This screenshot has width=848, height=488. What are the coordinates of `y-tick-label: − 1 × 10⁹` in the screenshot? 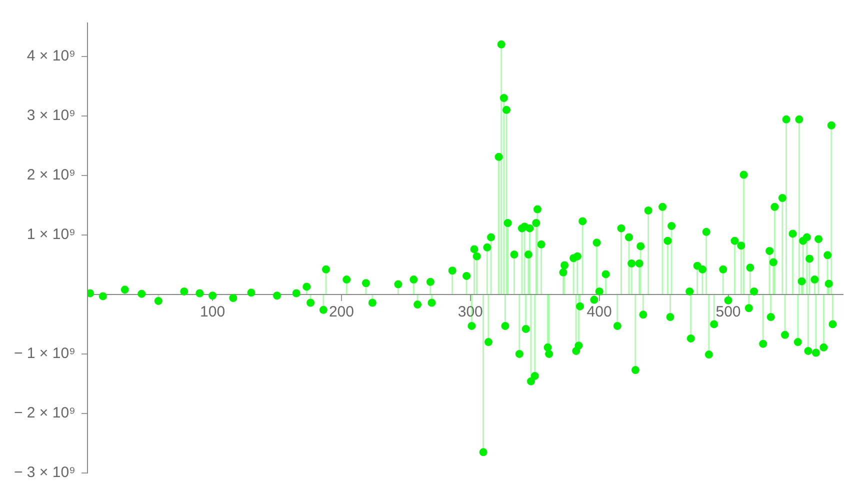 It's located at (45, 353).